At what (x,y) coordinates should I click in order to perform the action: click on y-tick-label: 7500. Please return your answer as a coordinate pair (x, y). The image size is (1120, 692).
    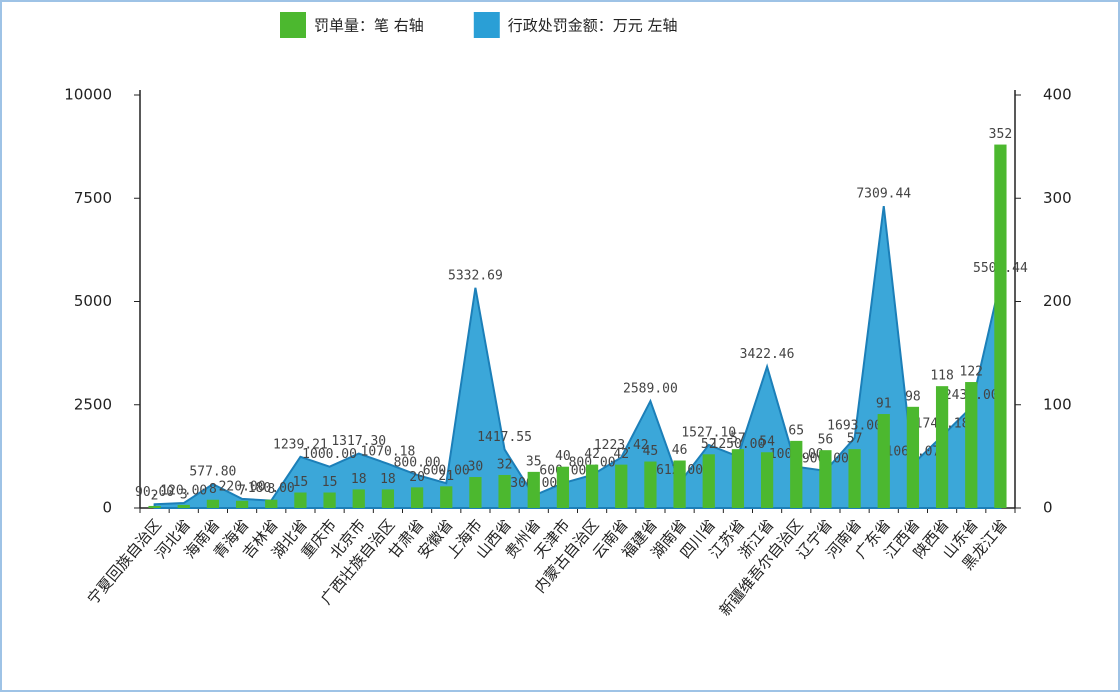
    Looking at the image, I should click on (93, 198).